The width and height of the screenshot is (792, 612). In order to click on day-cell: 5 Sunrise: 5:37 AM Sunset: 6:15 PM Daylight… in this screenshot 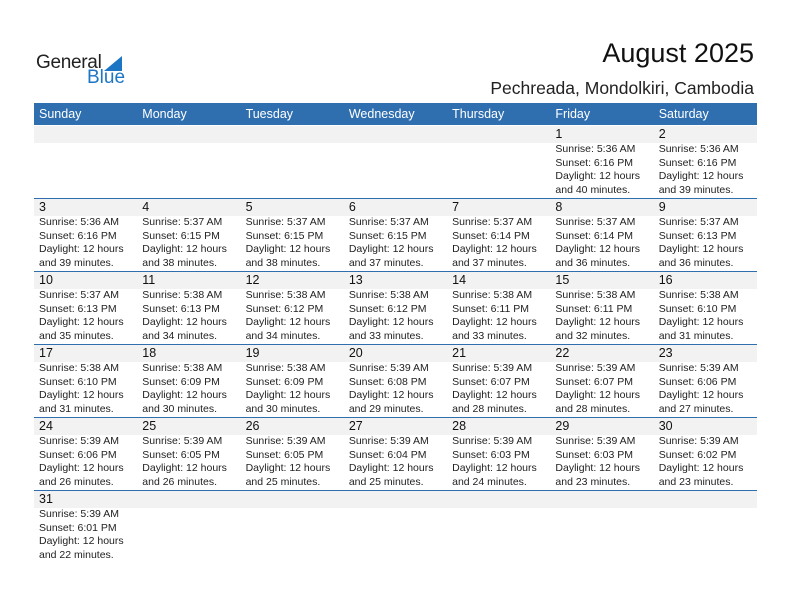, I will do `click(292, 235)`.